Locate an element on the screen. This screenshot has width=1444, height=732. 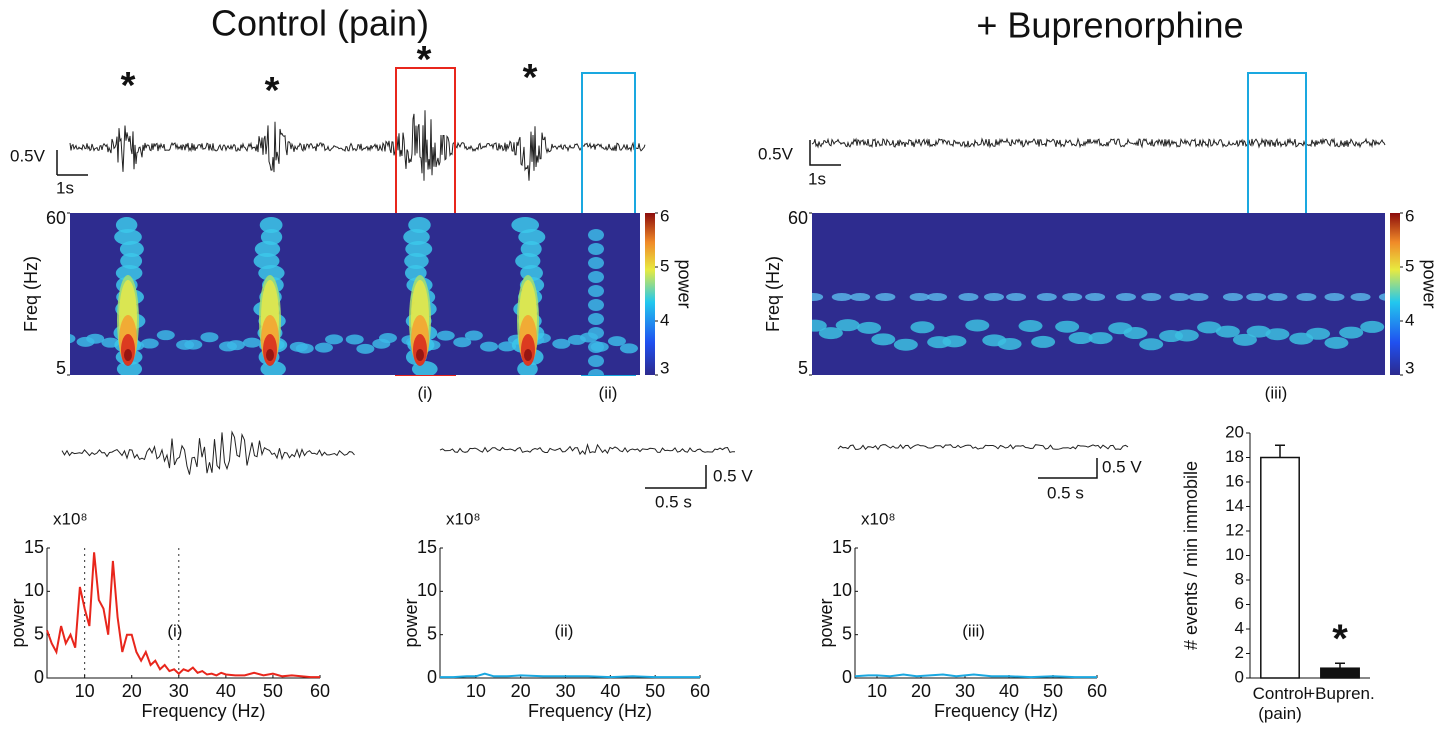
x-tick-label: +Bupren. is located at coordinates (1340, 693).